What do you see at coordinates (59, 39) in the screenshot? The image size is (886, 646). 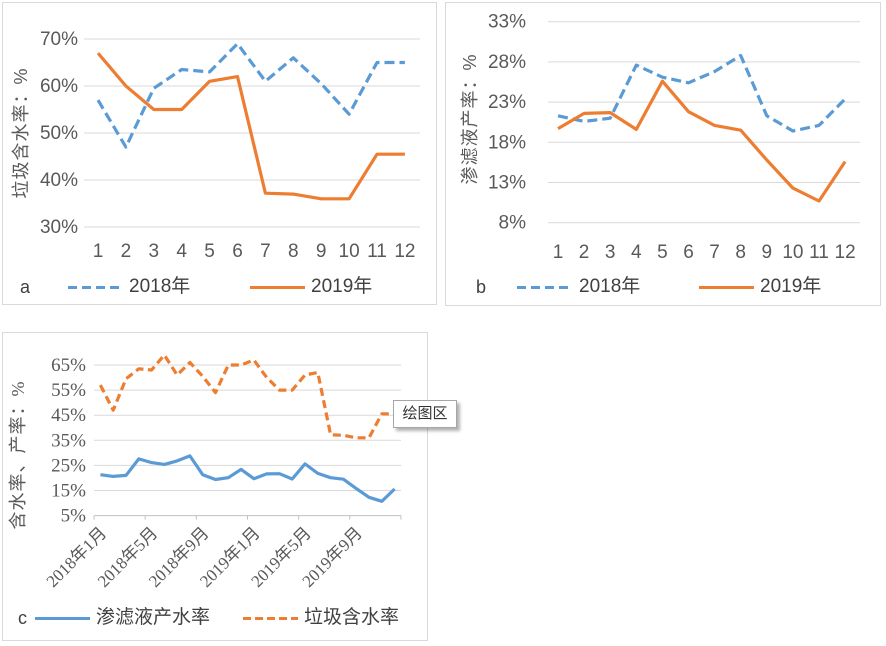 I see `y-tick-label: 70%` at bounding box center [59, 39].